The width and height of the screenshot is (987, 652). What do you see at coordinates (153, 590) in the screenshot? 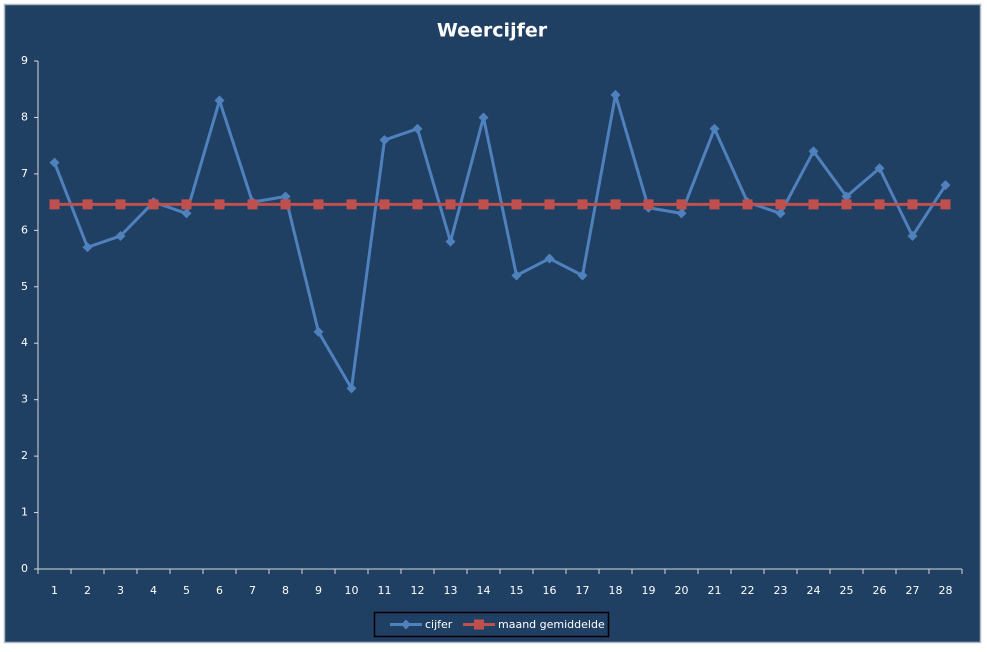
I see `x-tick-label: 4` at bounding box center [153, 590].